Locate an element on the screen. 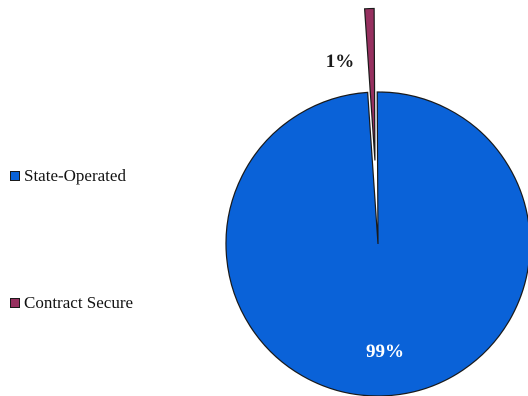  legend-item-contract-secure: Contract Secure is located at coordinates (71, 303).